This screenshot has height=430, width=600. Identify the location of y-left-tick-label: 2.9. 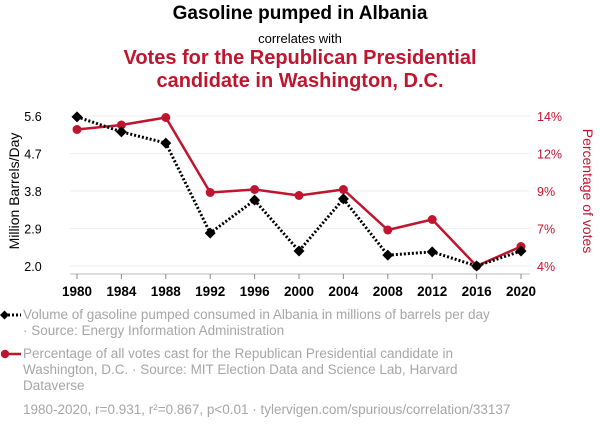
(32, 230).